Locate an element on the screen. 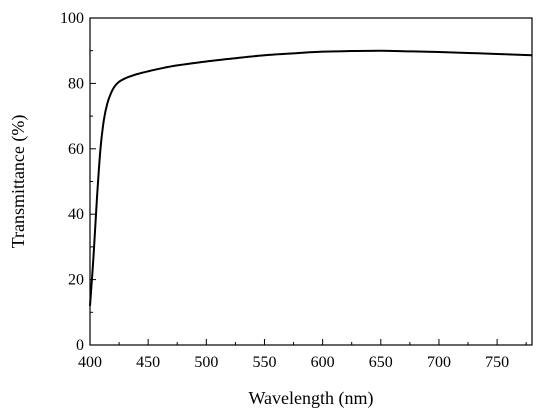 The height and width of the screenshot is (414, 550). x-tick-label: 750 is located at coordinates (497, 362).